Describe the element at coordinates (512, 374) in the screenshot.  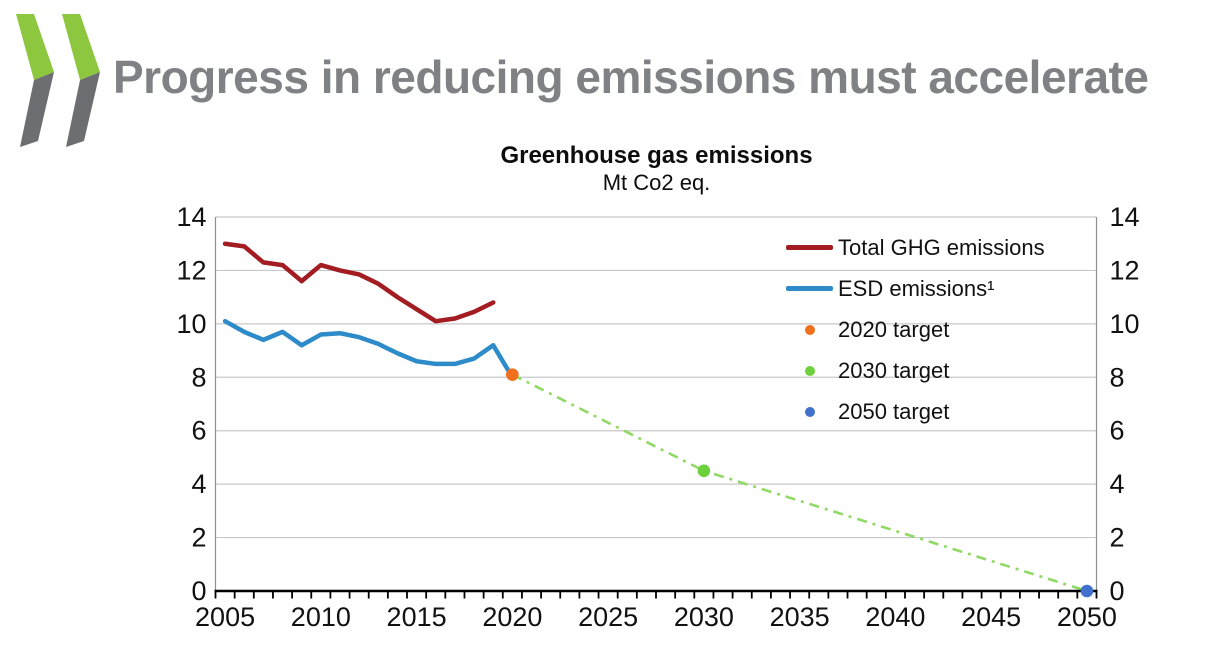
I see `target-dot-2020` at that location.